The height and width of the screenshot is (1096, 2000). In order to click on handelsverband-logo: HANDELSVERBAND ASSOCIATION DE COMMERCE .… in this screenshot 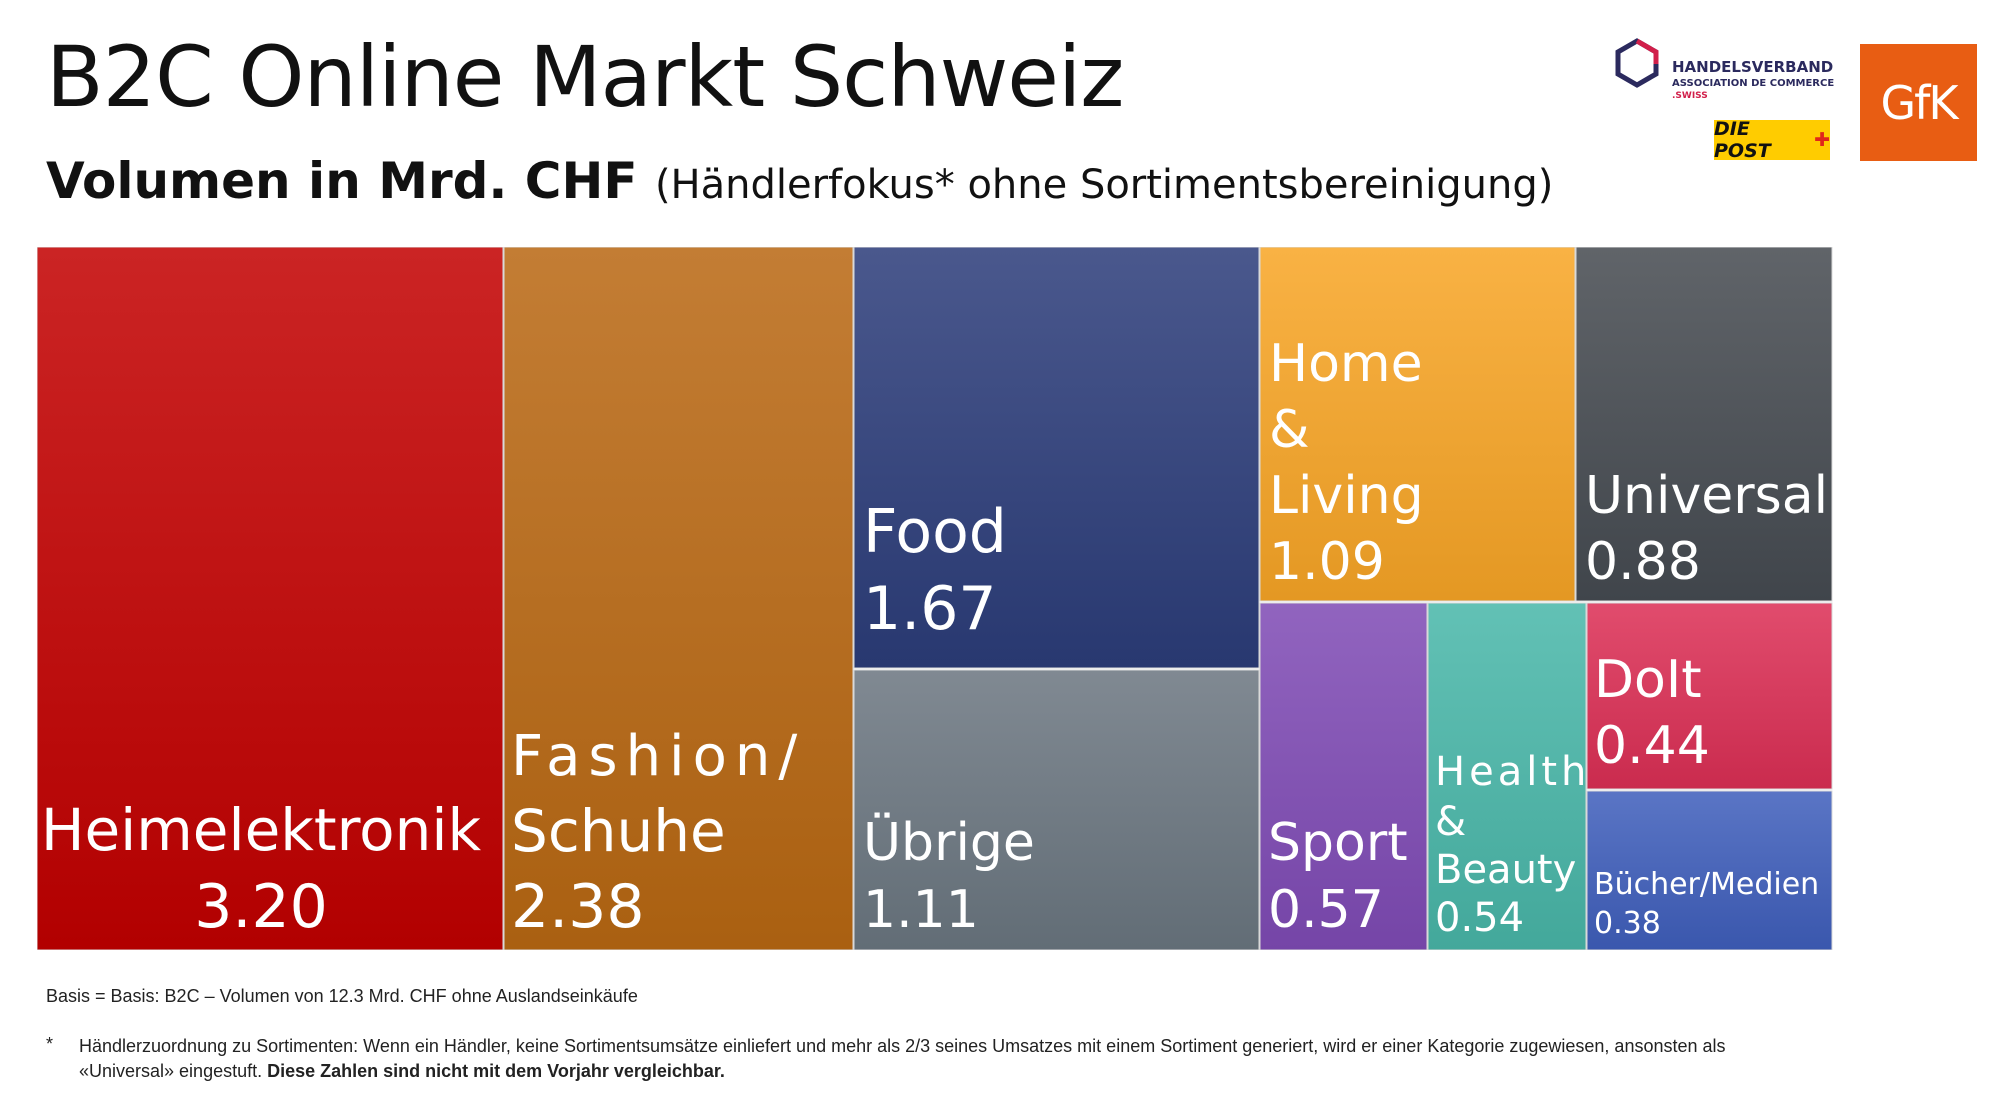, I will do `click(1724, 71)`.